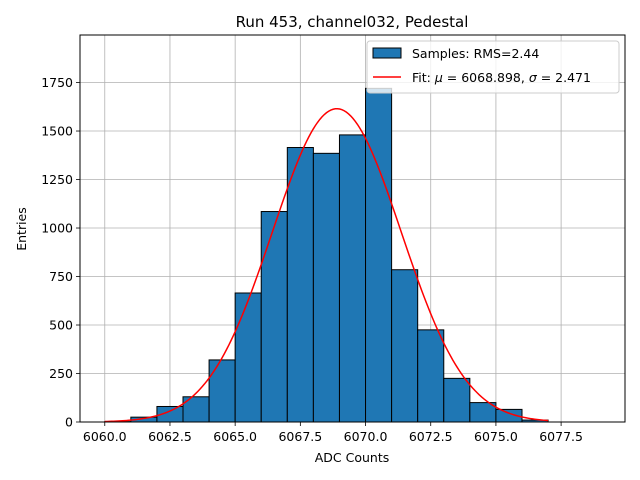 This screenshot has height=480, width=640. I want to click on legend-fit-label: Fit: μ = 6068.898, σ = 2.471, so click(501, 77).